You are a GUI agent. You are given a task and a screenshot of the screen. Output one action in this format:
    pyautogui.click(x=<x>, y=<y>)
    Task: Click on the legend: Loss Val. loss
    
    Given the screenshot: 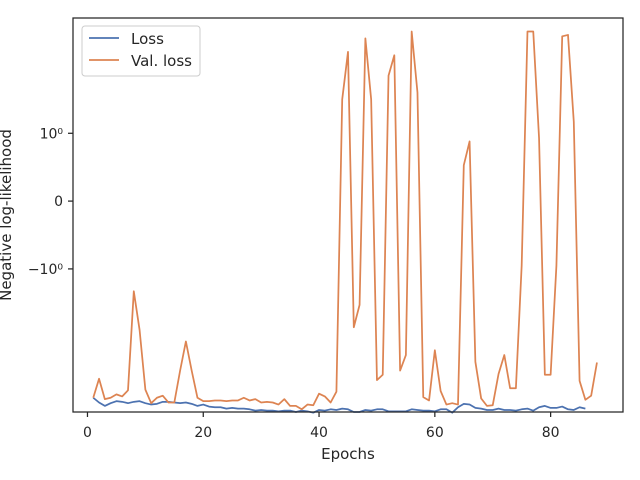 What is the action you would take?
    pyautogui.click(x=141, y=51)
    